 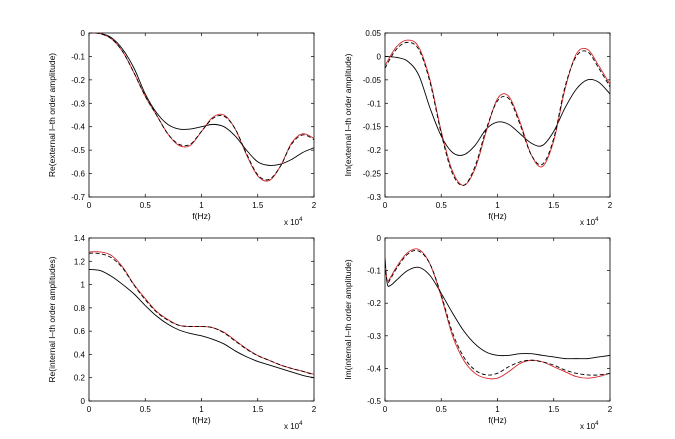 What do you see at coordinates (52, 319) in the screenshot?
I see `y-axis-label: Re(internal l–th order amplitudes)` at bounding box center [52, 319].